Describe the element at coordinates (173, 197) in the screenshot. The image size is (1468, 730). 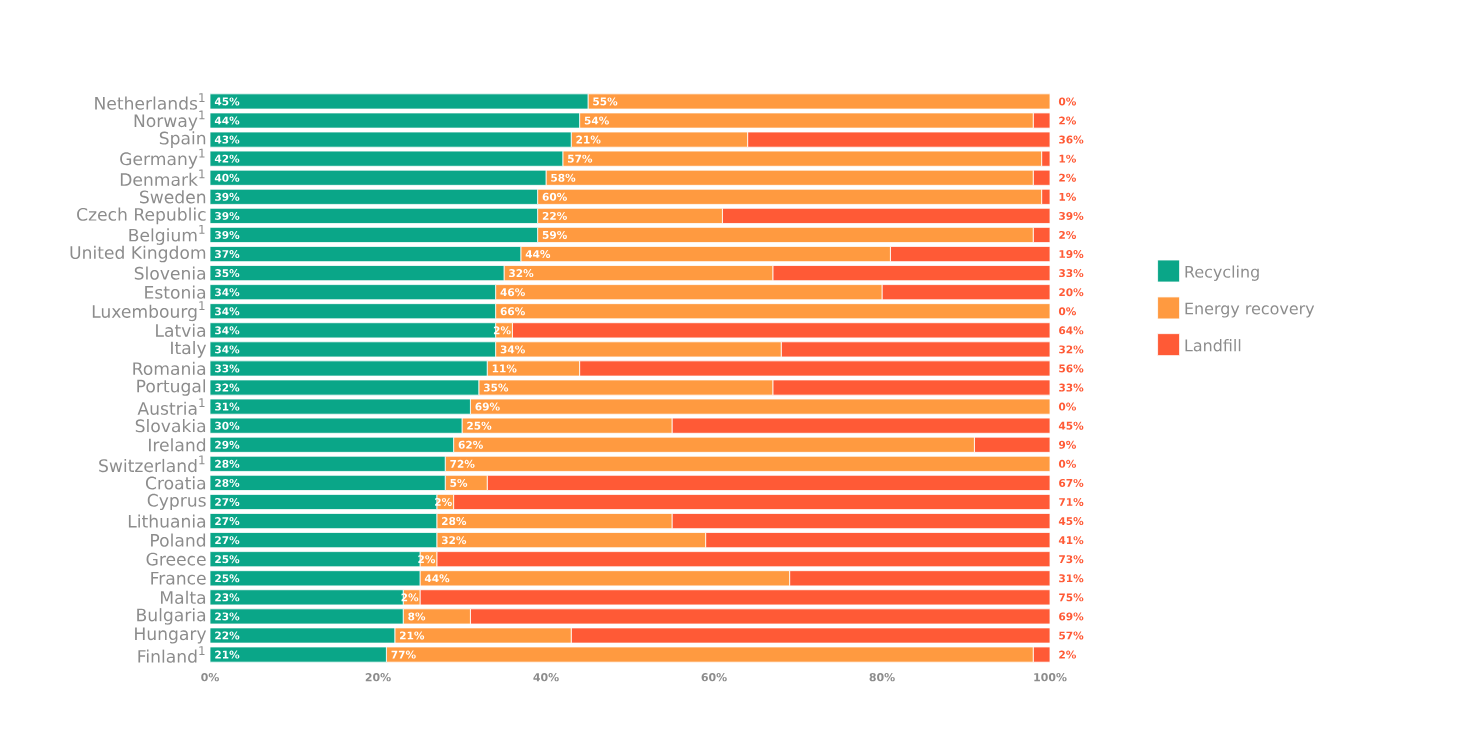
I see `y-tick-label: Sweden` at that location.